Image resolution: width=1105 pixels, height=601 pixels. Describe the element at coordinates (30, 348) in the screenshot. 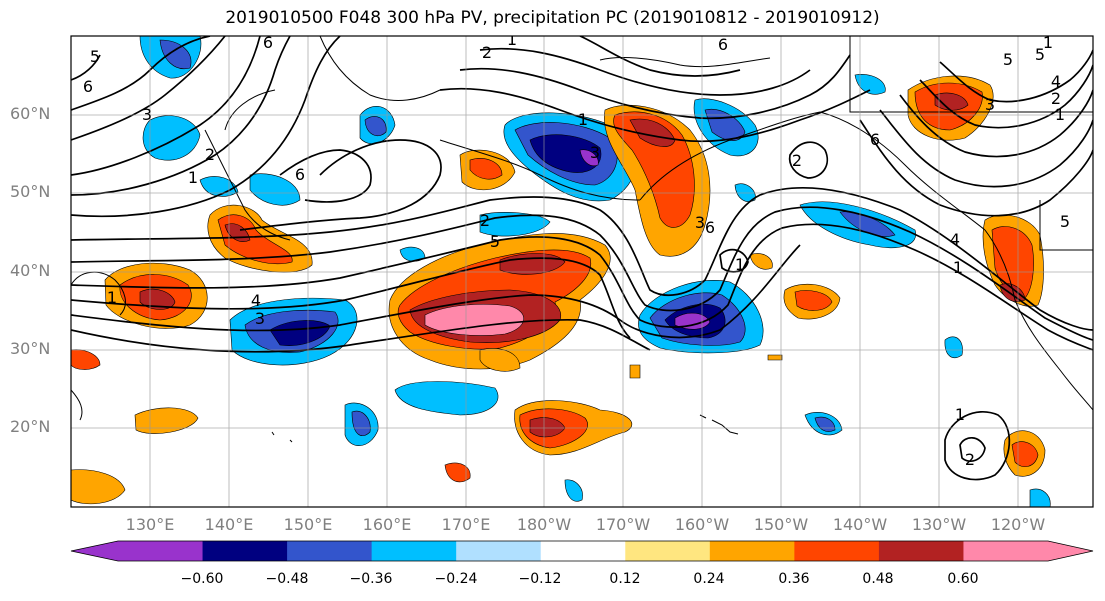

I see `lat-label: 30°N` at that location.